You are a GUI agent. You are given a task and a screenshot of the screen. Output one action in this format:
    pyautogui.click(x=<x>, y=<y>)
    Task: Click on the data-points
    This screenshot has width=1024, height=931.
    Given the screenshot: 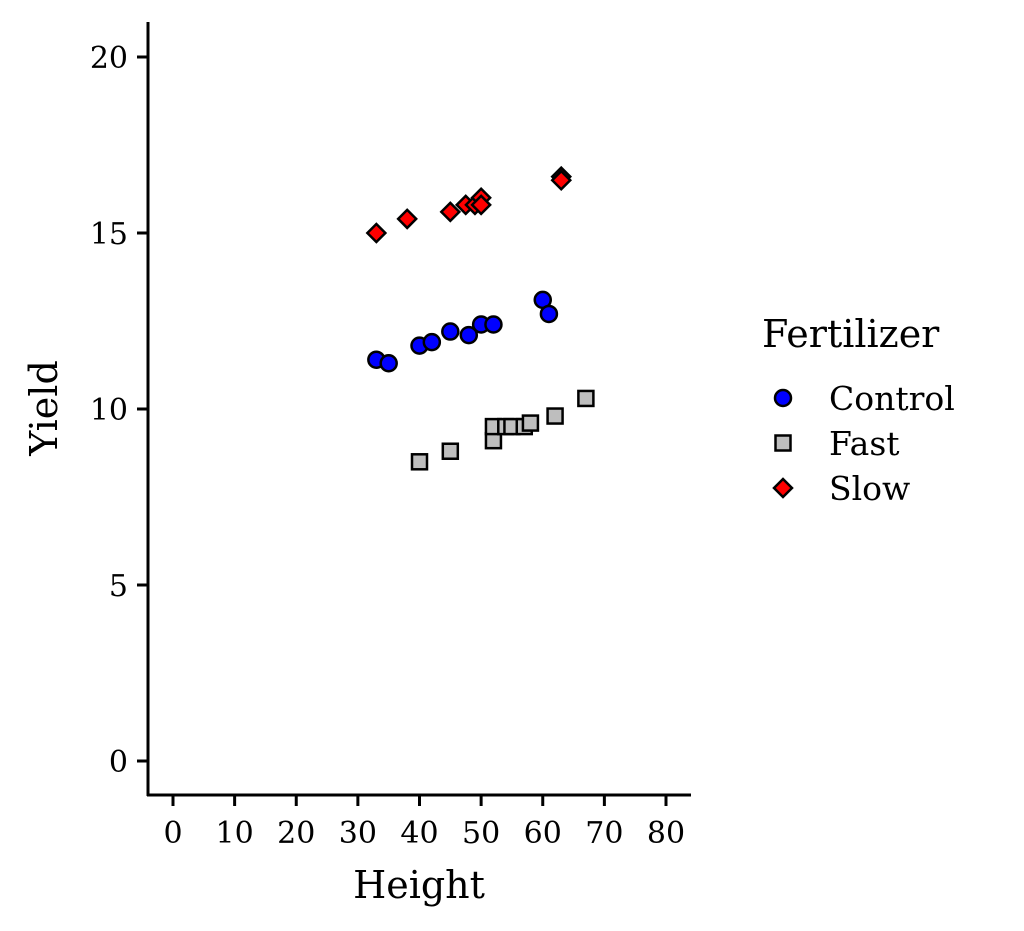 What is the action you would take?
    pyautogui.click(x=480, y=318)
    